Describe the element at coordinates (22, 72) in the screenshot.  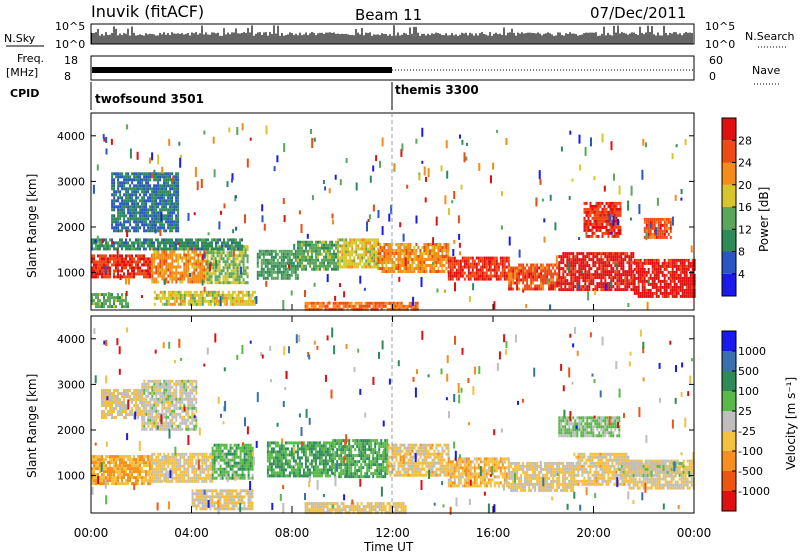
I see `freq-unit-label: [MHz]` at that location.